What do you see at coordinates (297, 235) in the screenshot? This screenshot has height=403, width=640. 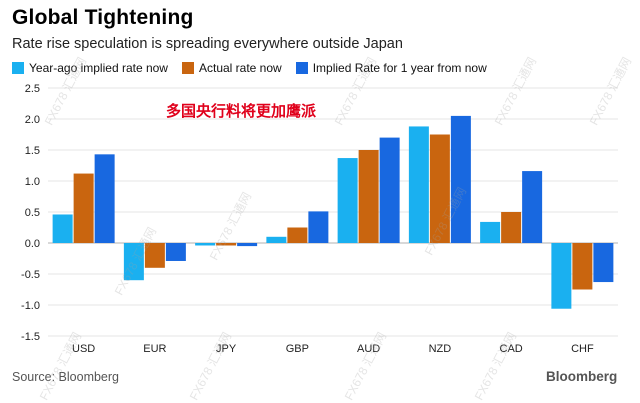 I see `bar-gbp-actual` at bounding box center [297, 235].